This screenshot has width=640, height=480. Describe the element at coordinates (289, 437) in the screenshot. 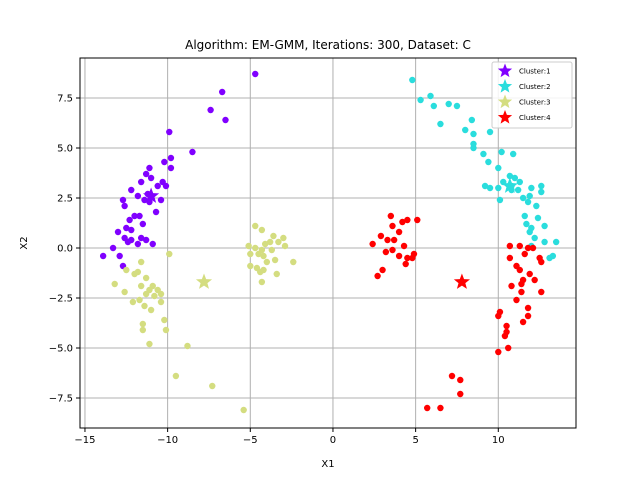

I see `x-axis-ticks: −15 −10 −5 0 5 10` at that location.